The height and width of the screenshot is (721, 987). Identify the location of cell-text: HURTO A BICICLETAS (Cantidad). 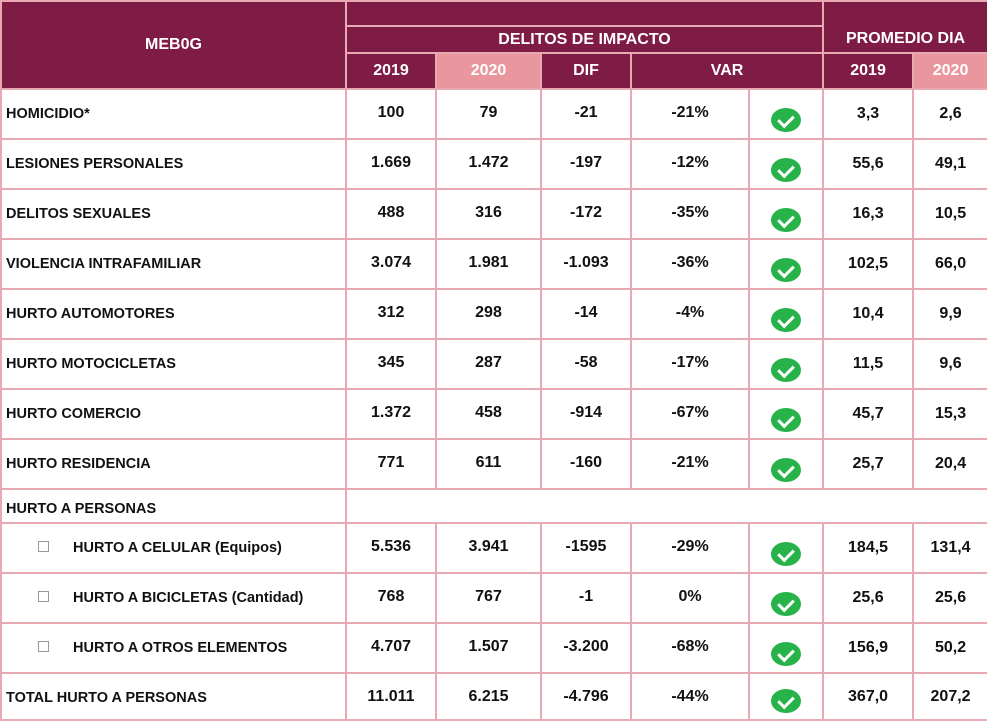
(188, 598).